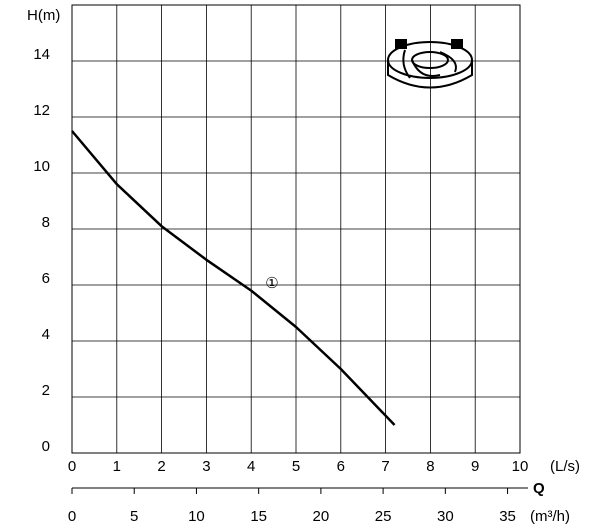 The image size is (600, 528). I want to click on y-tick-label: 12, so click(41, 110).